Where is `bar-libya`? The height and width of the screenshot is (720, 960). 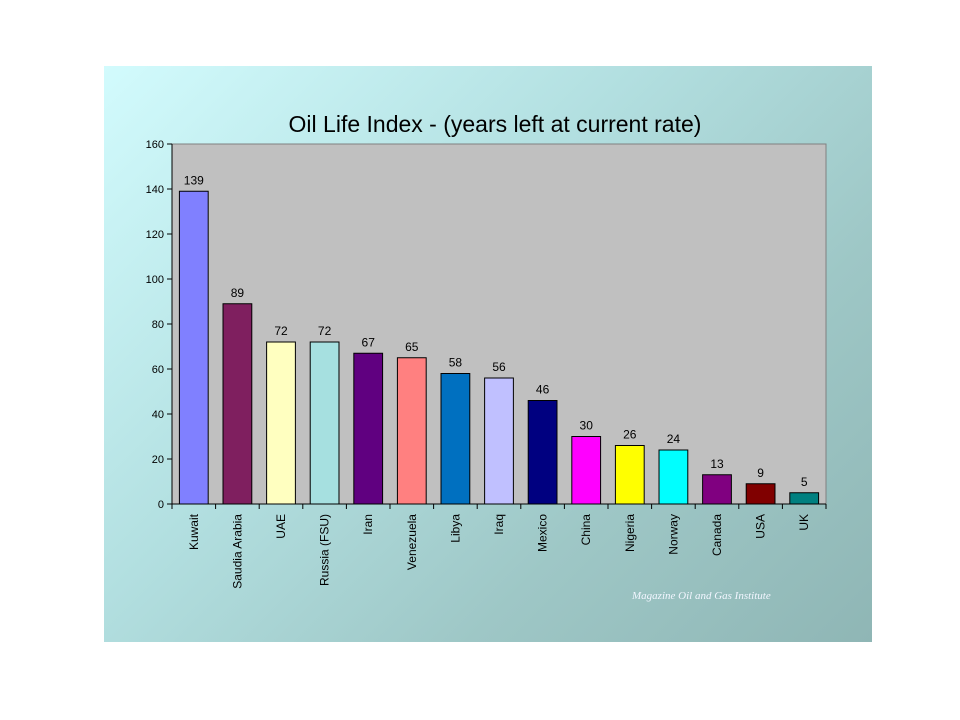
bar-libya is located at coordinates (455, 439).